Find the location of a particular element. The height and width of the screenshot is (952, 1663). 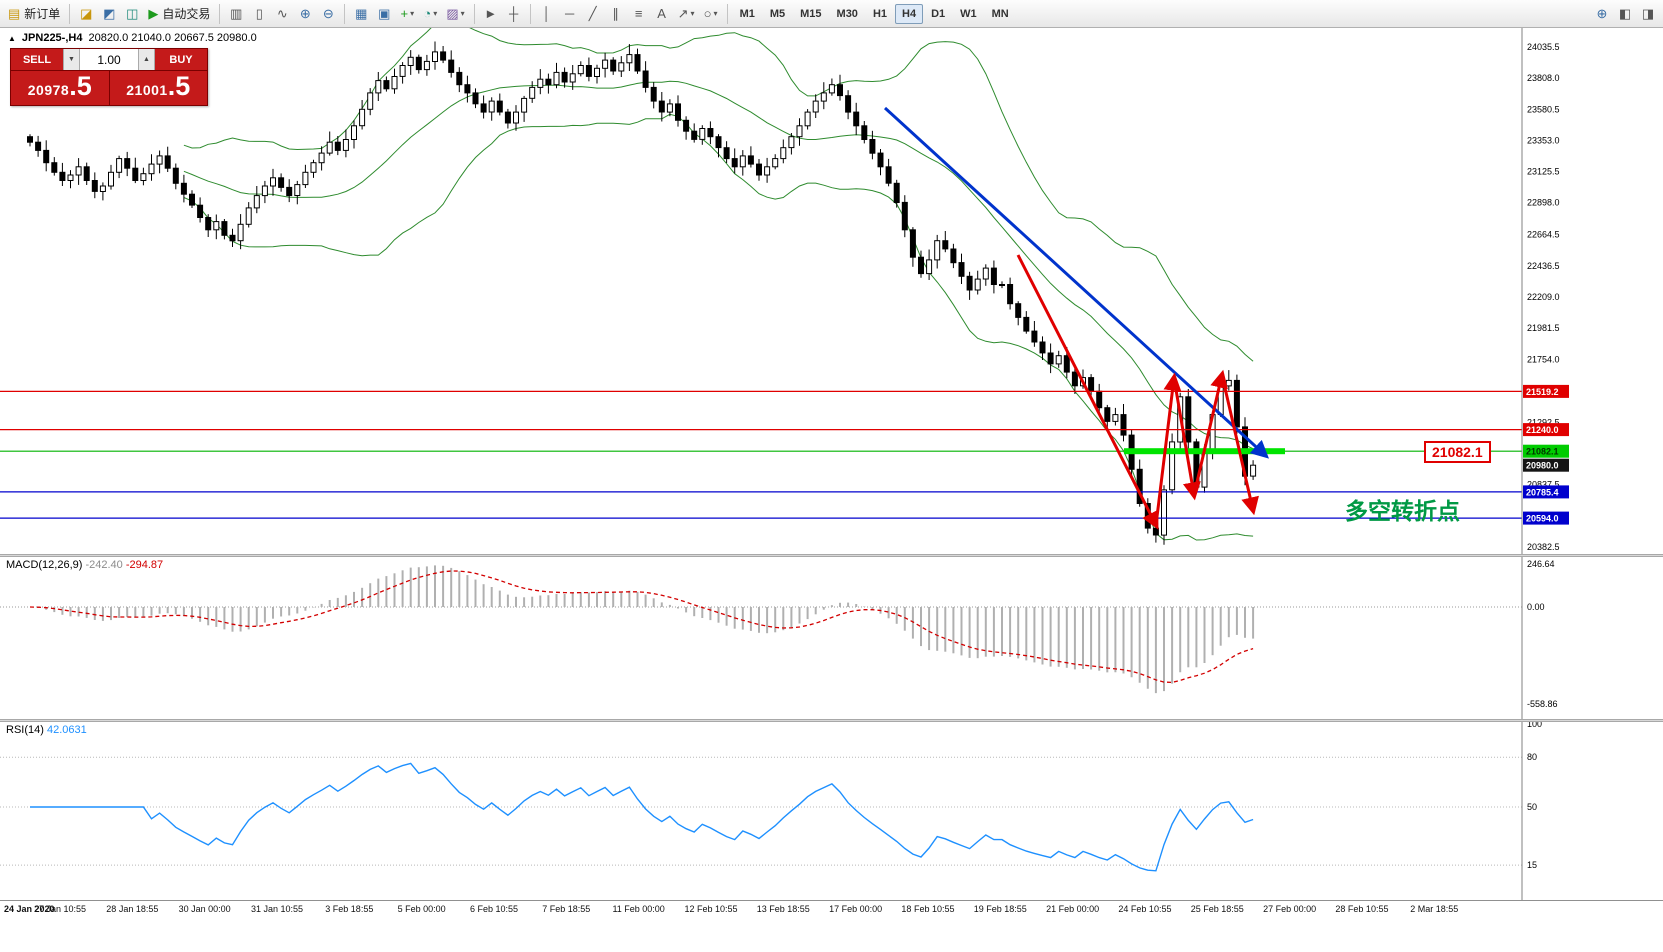

panel-bottom-toggle-button: ◨ is located at coordinates (1648, 14).